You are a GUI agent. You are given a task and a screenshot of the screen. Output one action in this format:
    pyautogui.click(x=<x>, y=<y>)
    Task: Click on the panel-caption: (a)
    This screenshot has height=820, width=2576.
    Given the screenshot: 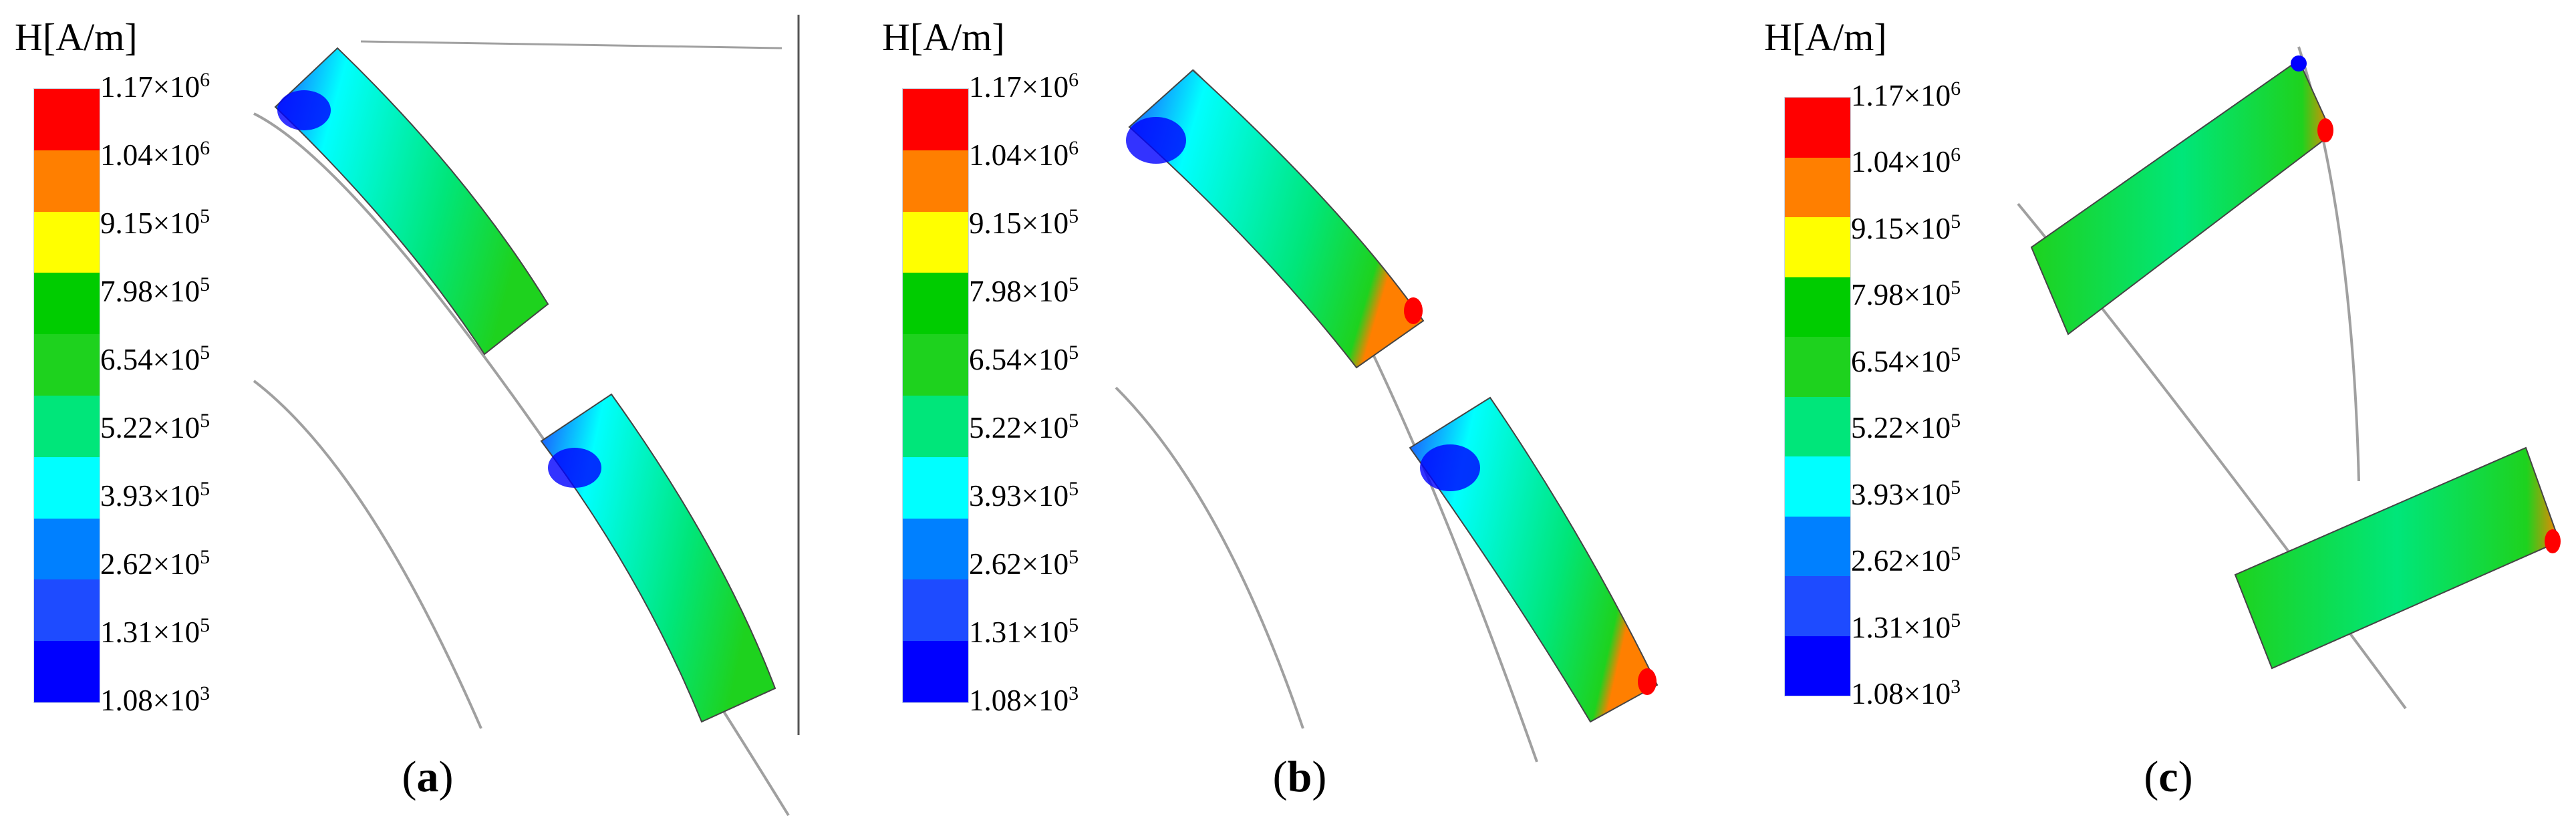 What is the action you would take?
    pyautogui.click(x=428, y=777)
    